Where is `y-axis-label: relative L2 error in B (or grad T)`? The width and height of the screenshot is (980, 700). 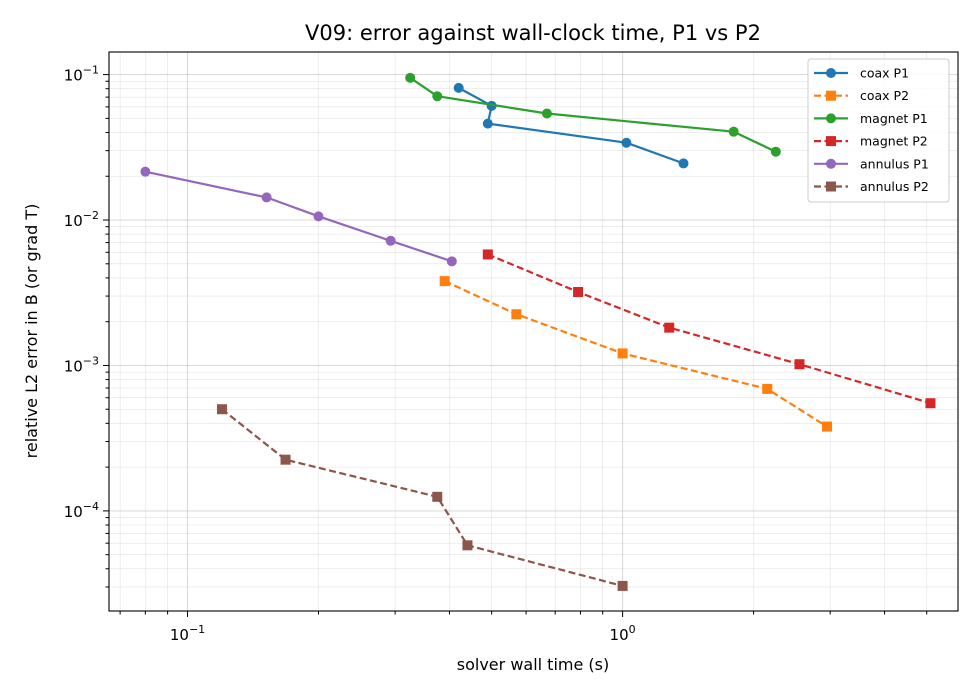
y-axis-label: relative L2 error in B (or grad T) is located at coordinates (31, 331).